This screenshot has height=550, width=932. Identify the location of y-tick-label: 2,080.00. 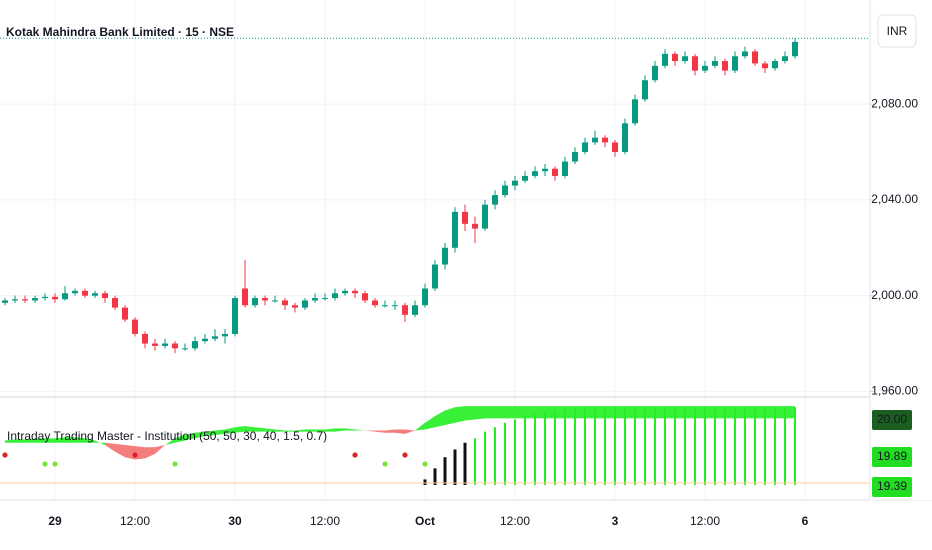
(894, 103).